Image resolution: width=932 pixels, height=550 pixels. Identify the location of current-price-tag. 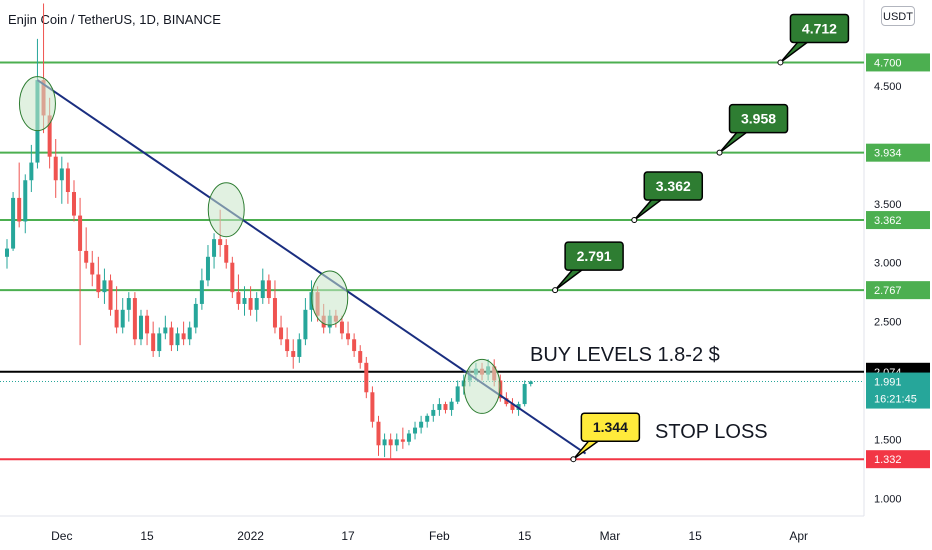
(898, 390).